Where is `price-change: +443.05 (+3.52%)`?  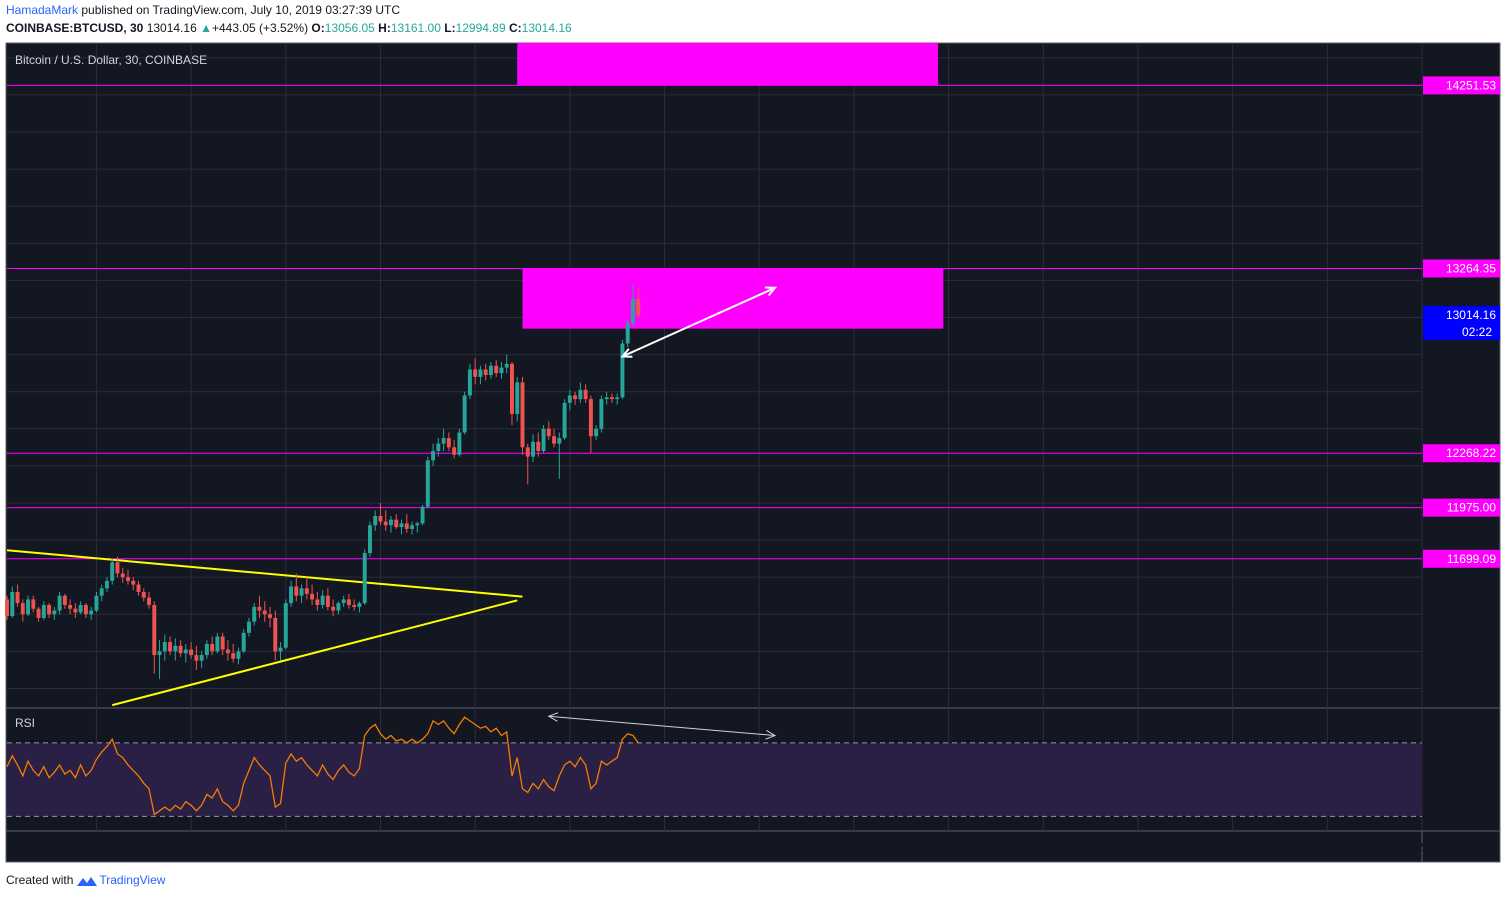
price-change: +443.05 (+3.52%) is located at coordinates (260, 28).